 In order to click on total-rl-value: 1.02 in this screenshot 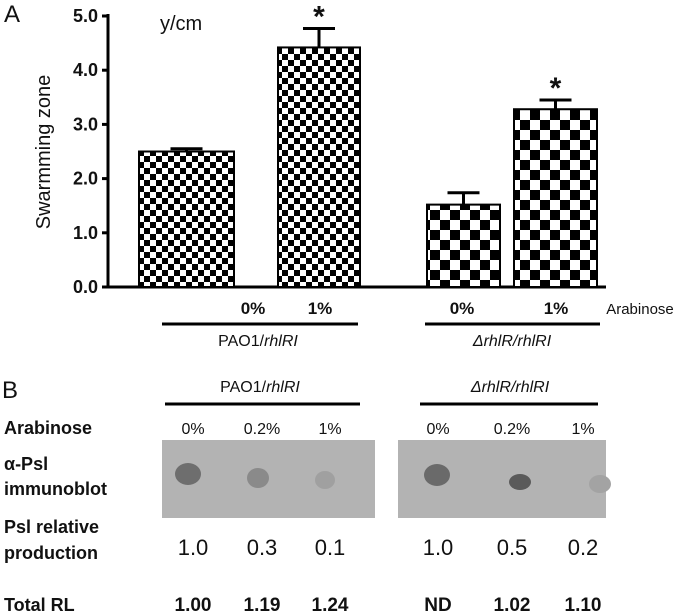, I will do `click(512, 605)`.